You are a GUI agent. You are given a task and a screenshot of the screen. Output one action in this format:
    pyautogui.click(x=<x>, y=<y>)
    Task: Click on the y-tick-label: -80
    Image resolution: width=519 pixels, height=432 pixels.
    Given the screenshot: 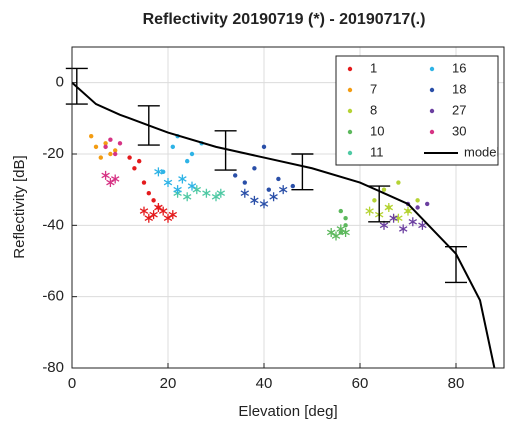 What is the action you would take?
    pyautogui.click(x=53, y=367)
    